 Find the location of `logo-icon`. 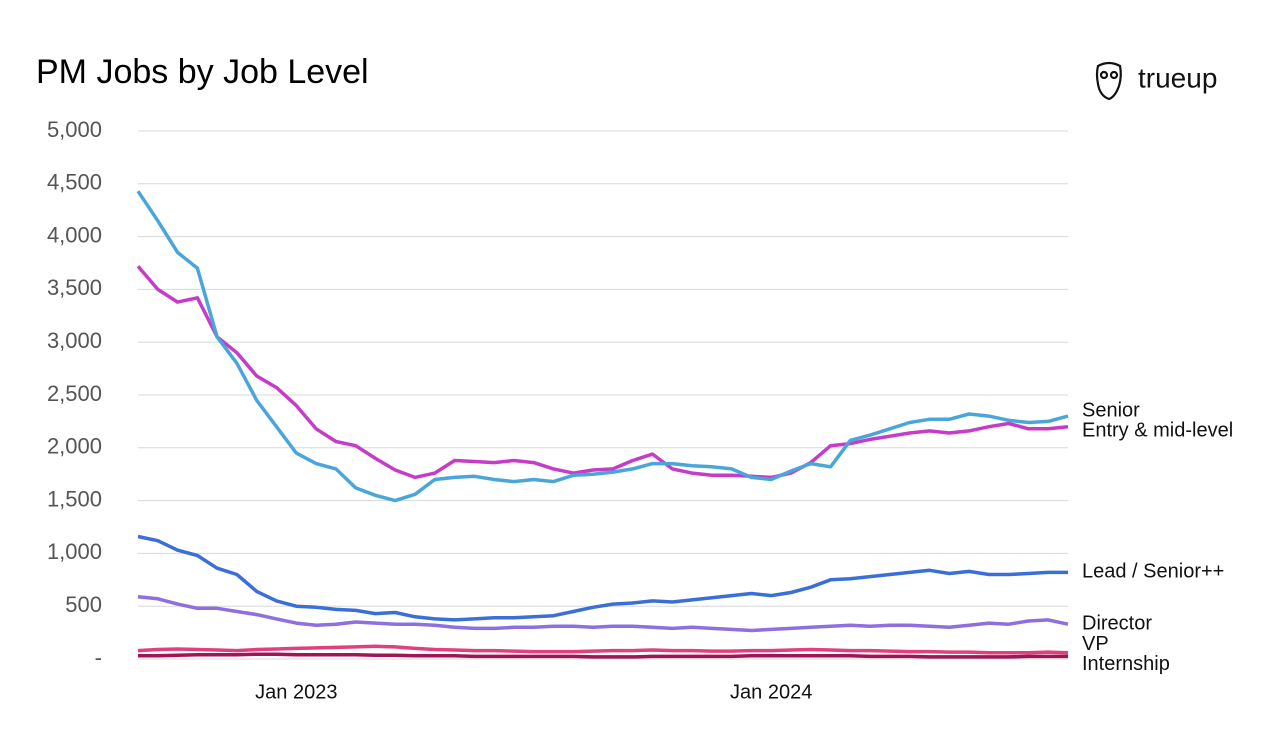

logo-icon is located at coordinates (1108, 81).